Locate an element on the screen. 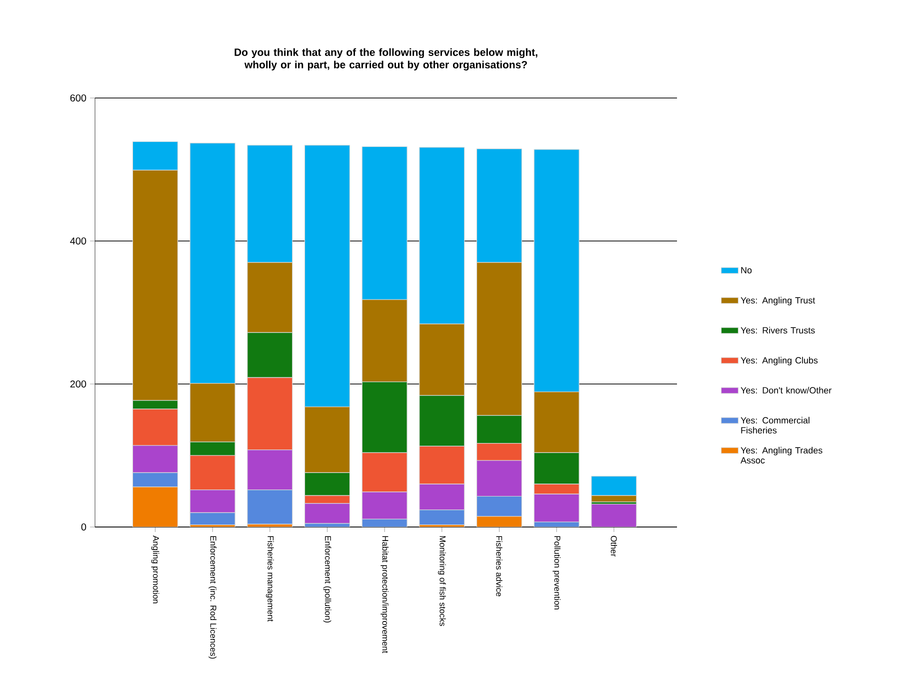  x-tick-label: Other is located at coordinates (614, 546).